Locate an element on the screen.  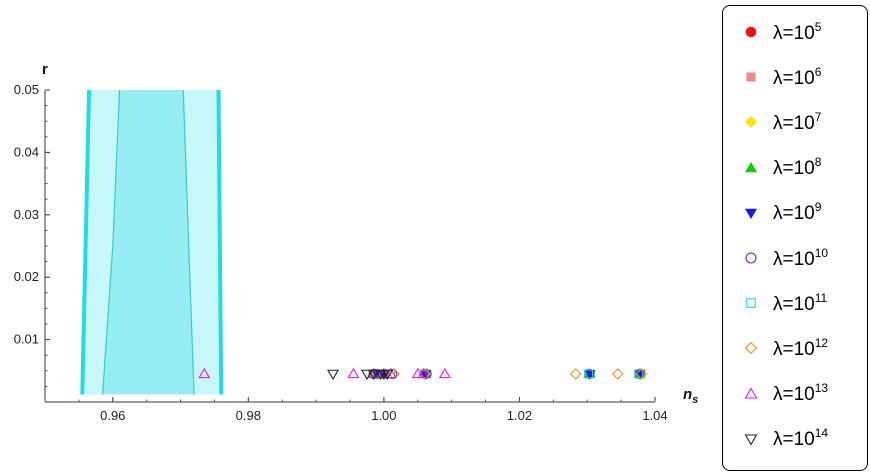
legend-item-lambda-1e13: λ=1013 is located at coordinates (784, 394).